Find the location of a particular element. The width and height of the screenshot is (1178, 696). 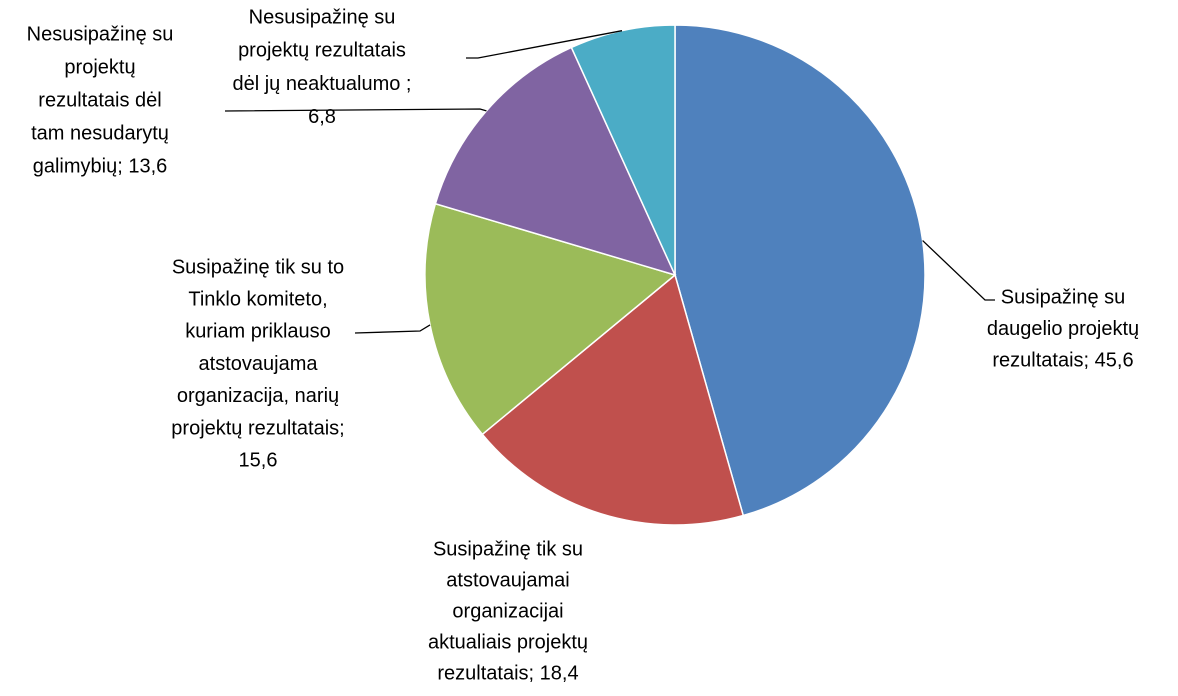

data-label: Susipažinę su is located at coordinates (1063, 297).